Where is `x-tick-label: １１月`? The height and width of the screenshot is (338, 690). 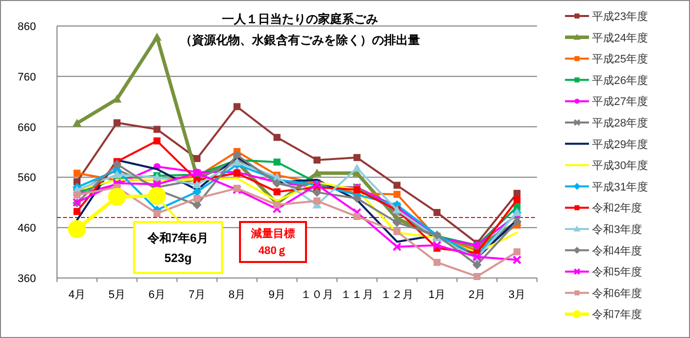
x-tick-label: １１月 is located at coordinates (357, 295).